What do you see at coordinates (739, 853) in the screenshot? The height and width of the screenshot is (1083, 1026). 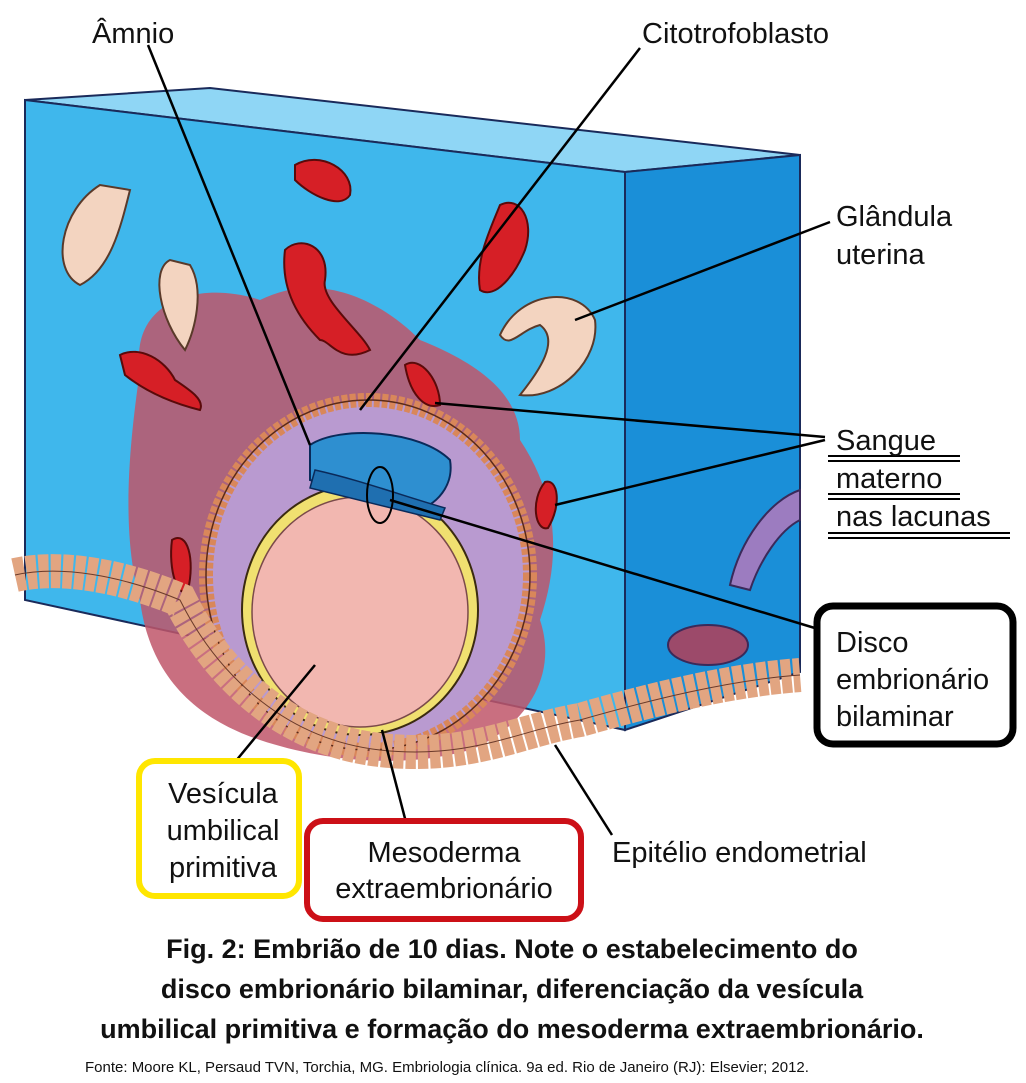 I see `label: Epitélio endometrial` at bounding box center [739, 853].